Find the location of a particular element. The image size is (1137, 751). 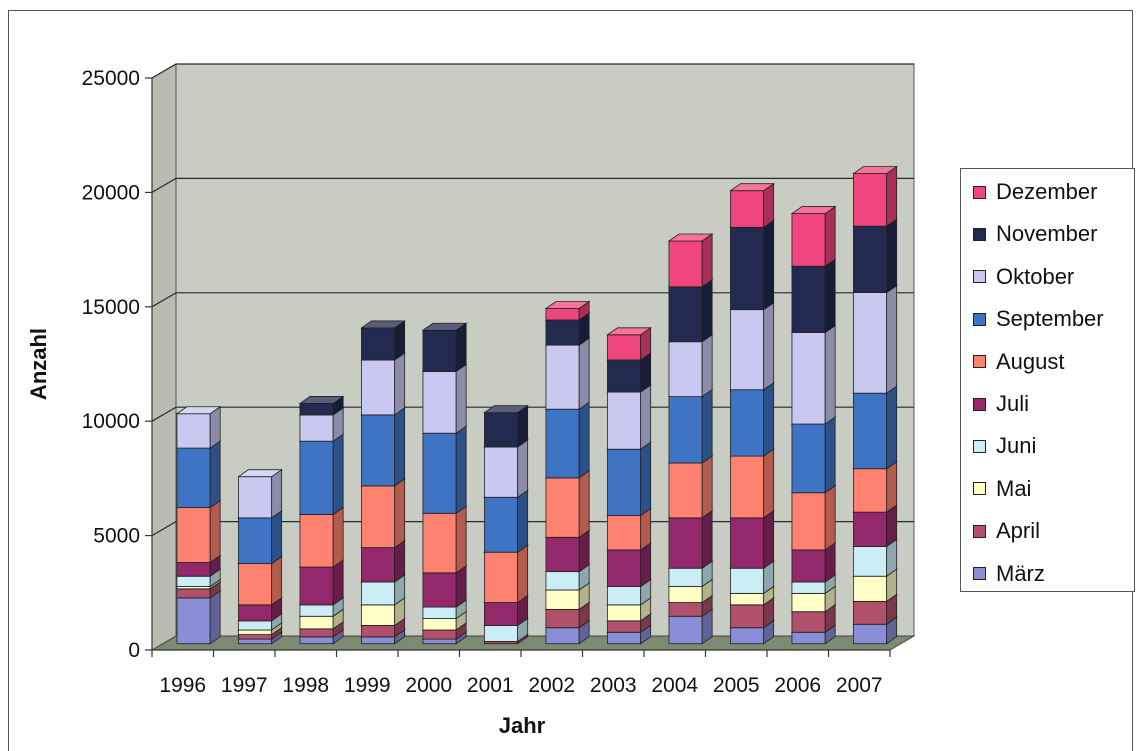

x-tick-label: 2006 is located at coordinates (797, 685).